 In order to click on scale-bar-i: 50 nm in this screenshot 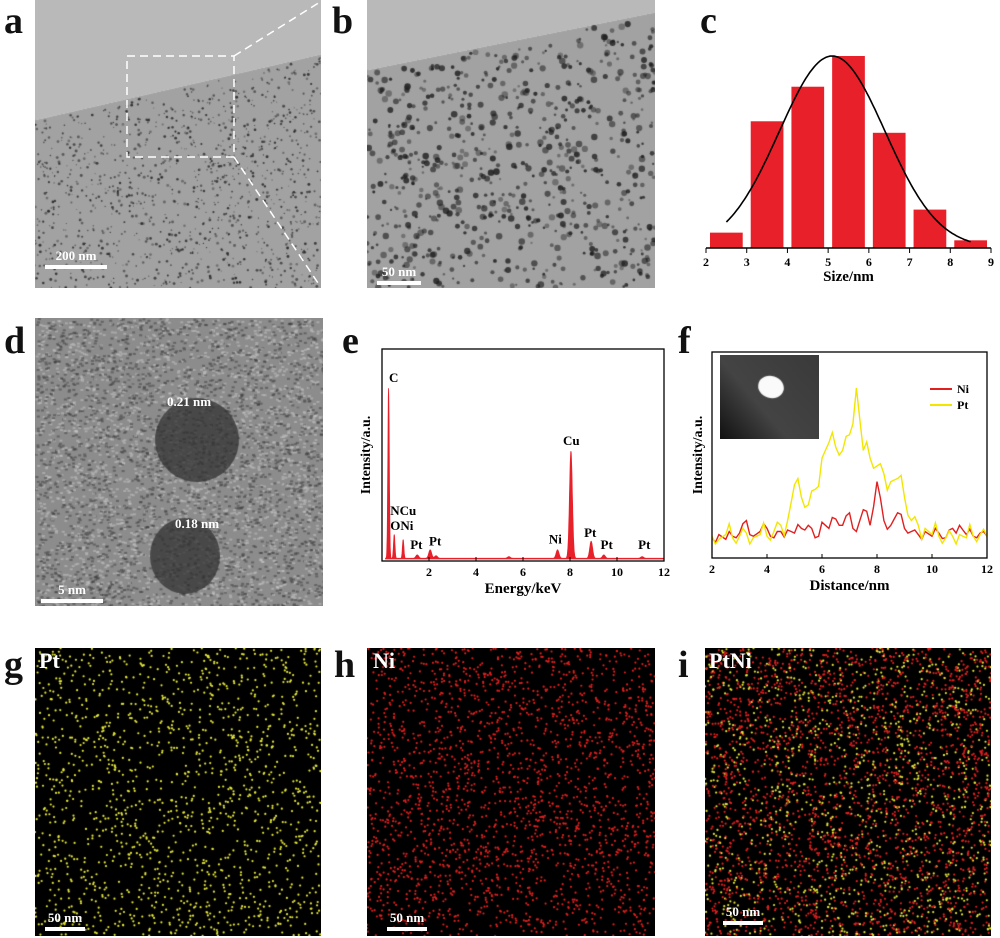, I will do `click(743, 914)`.